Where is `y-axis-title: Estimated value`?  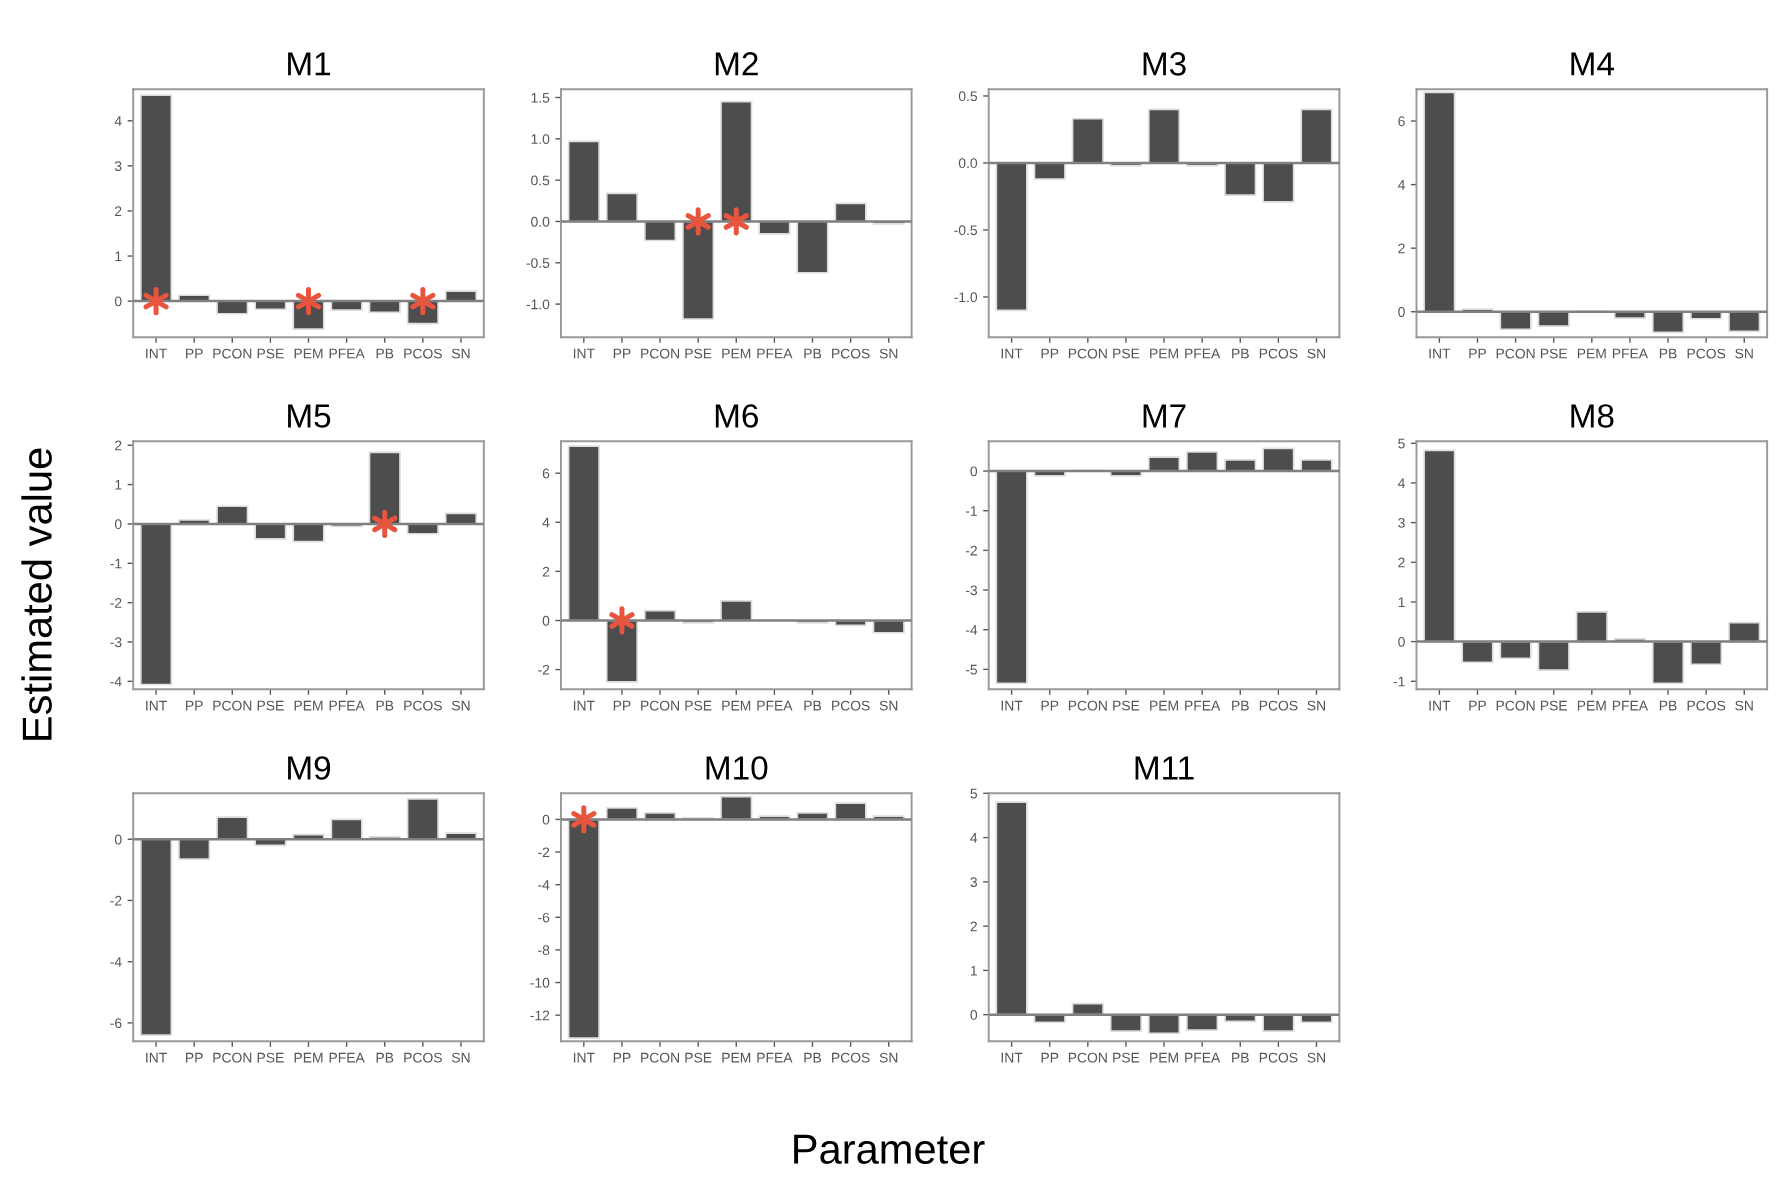 y-axis-title: Estimated value is located at coordinates (36, 594).